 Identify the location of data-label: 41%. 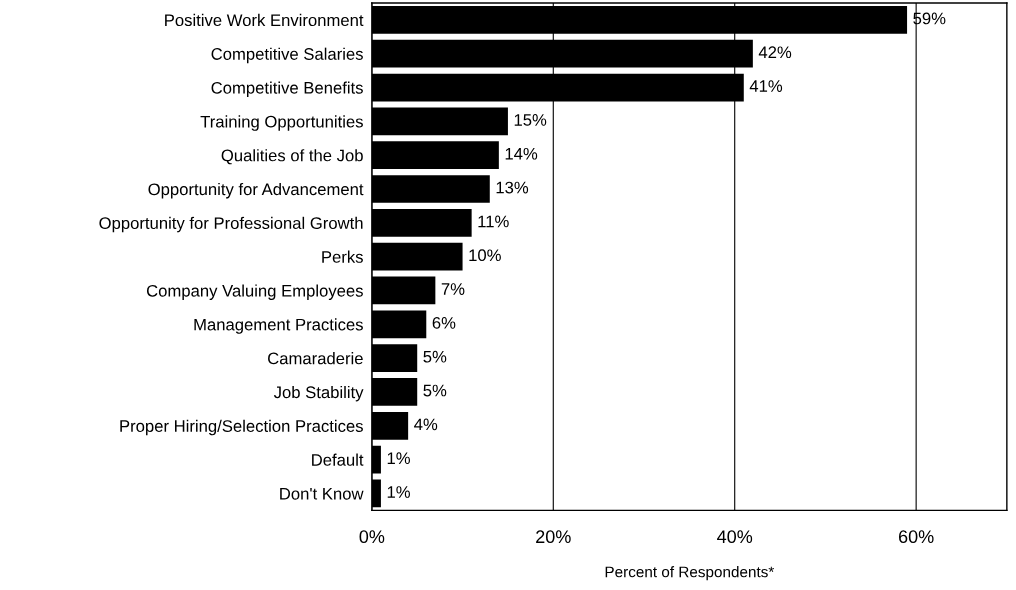
(766, 86).